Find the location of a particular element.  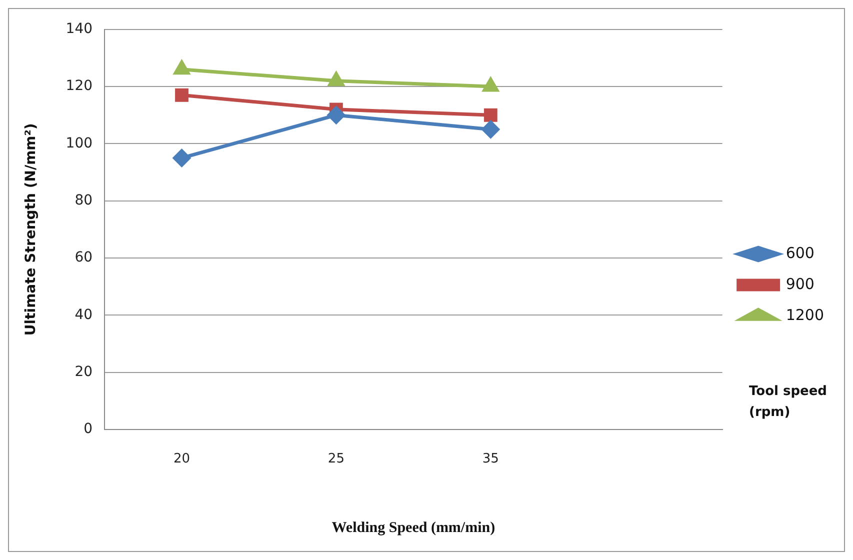

y-tick-label: 80 is located at coordinates (83, 200).